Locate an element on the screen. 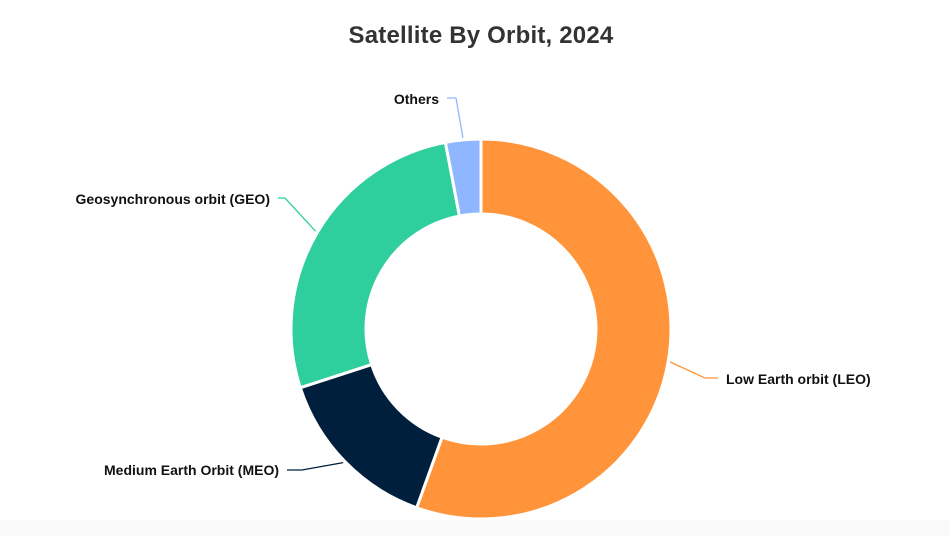 The width and height of the screenshot is (950, 536). slice-label-geosynchronous-orbit-geo: Geosynchronous orbit (GEO) is located at coordinates (173, 199).